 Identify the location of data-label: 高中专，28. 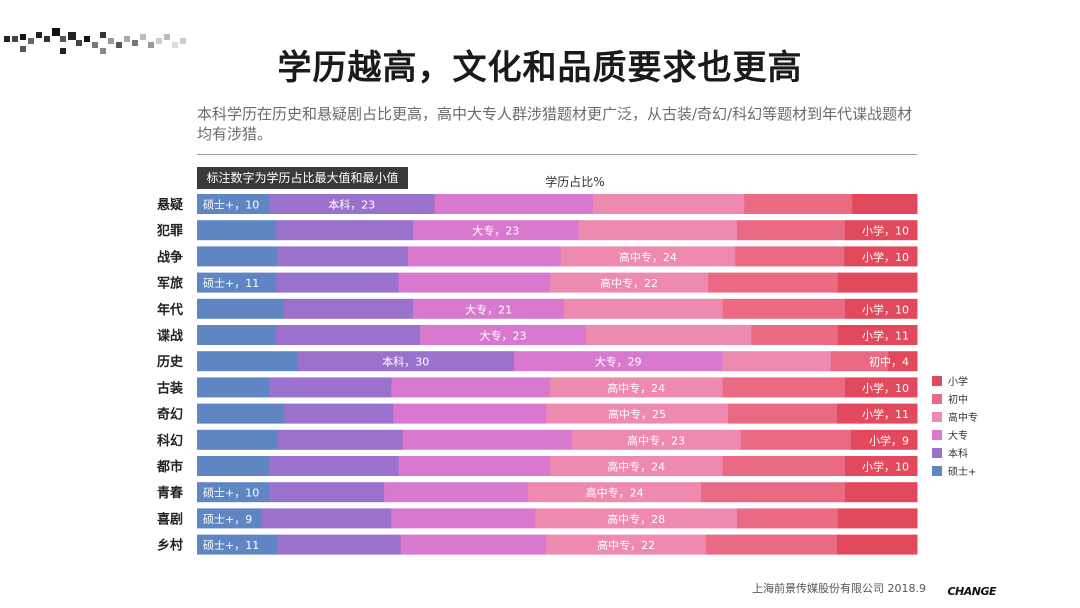
(636, 519).